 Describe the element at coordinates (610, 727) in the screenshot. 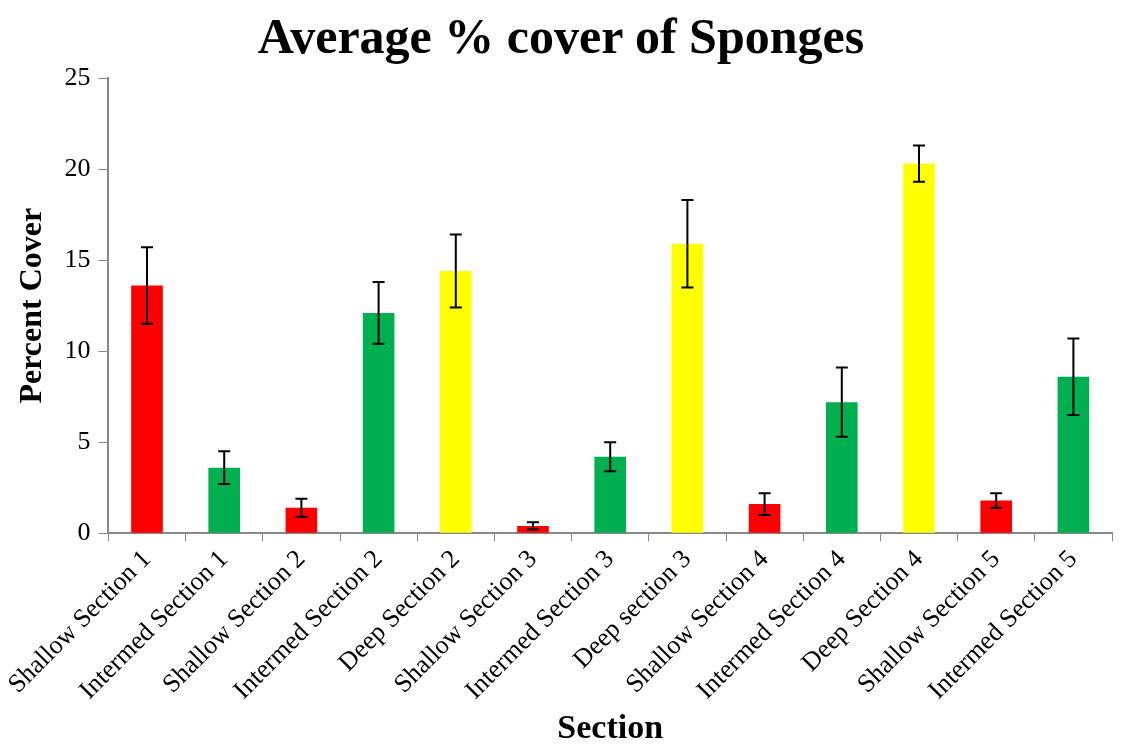

I see `x-axis-title: Section` at that location.